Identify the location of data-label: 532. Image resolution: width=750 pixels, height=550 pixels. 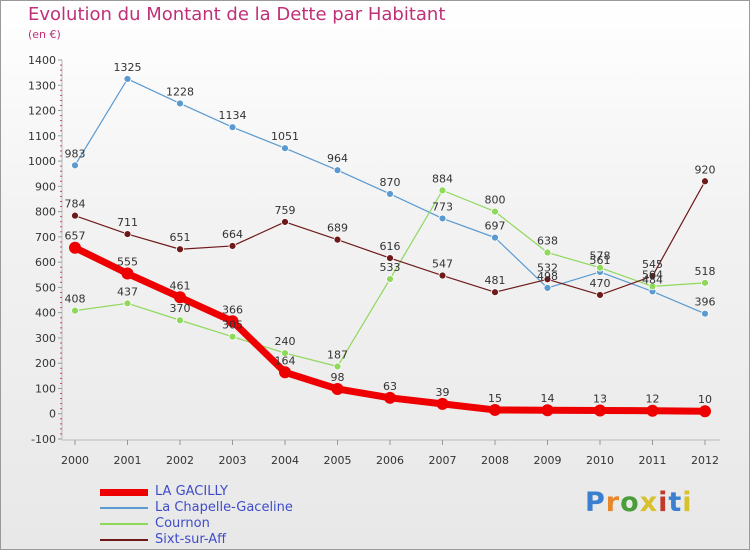
(547, 267).